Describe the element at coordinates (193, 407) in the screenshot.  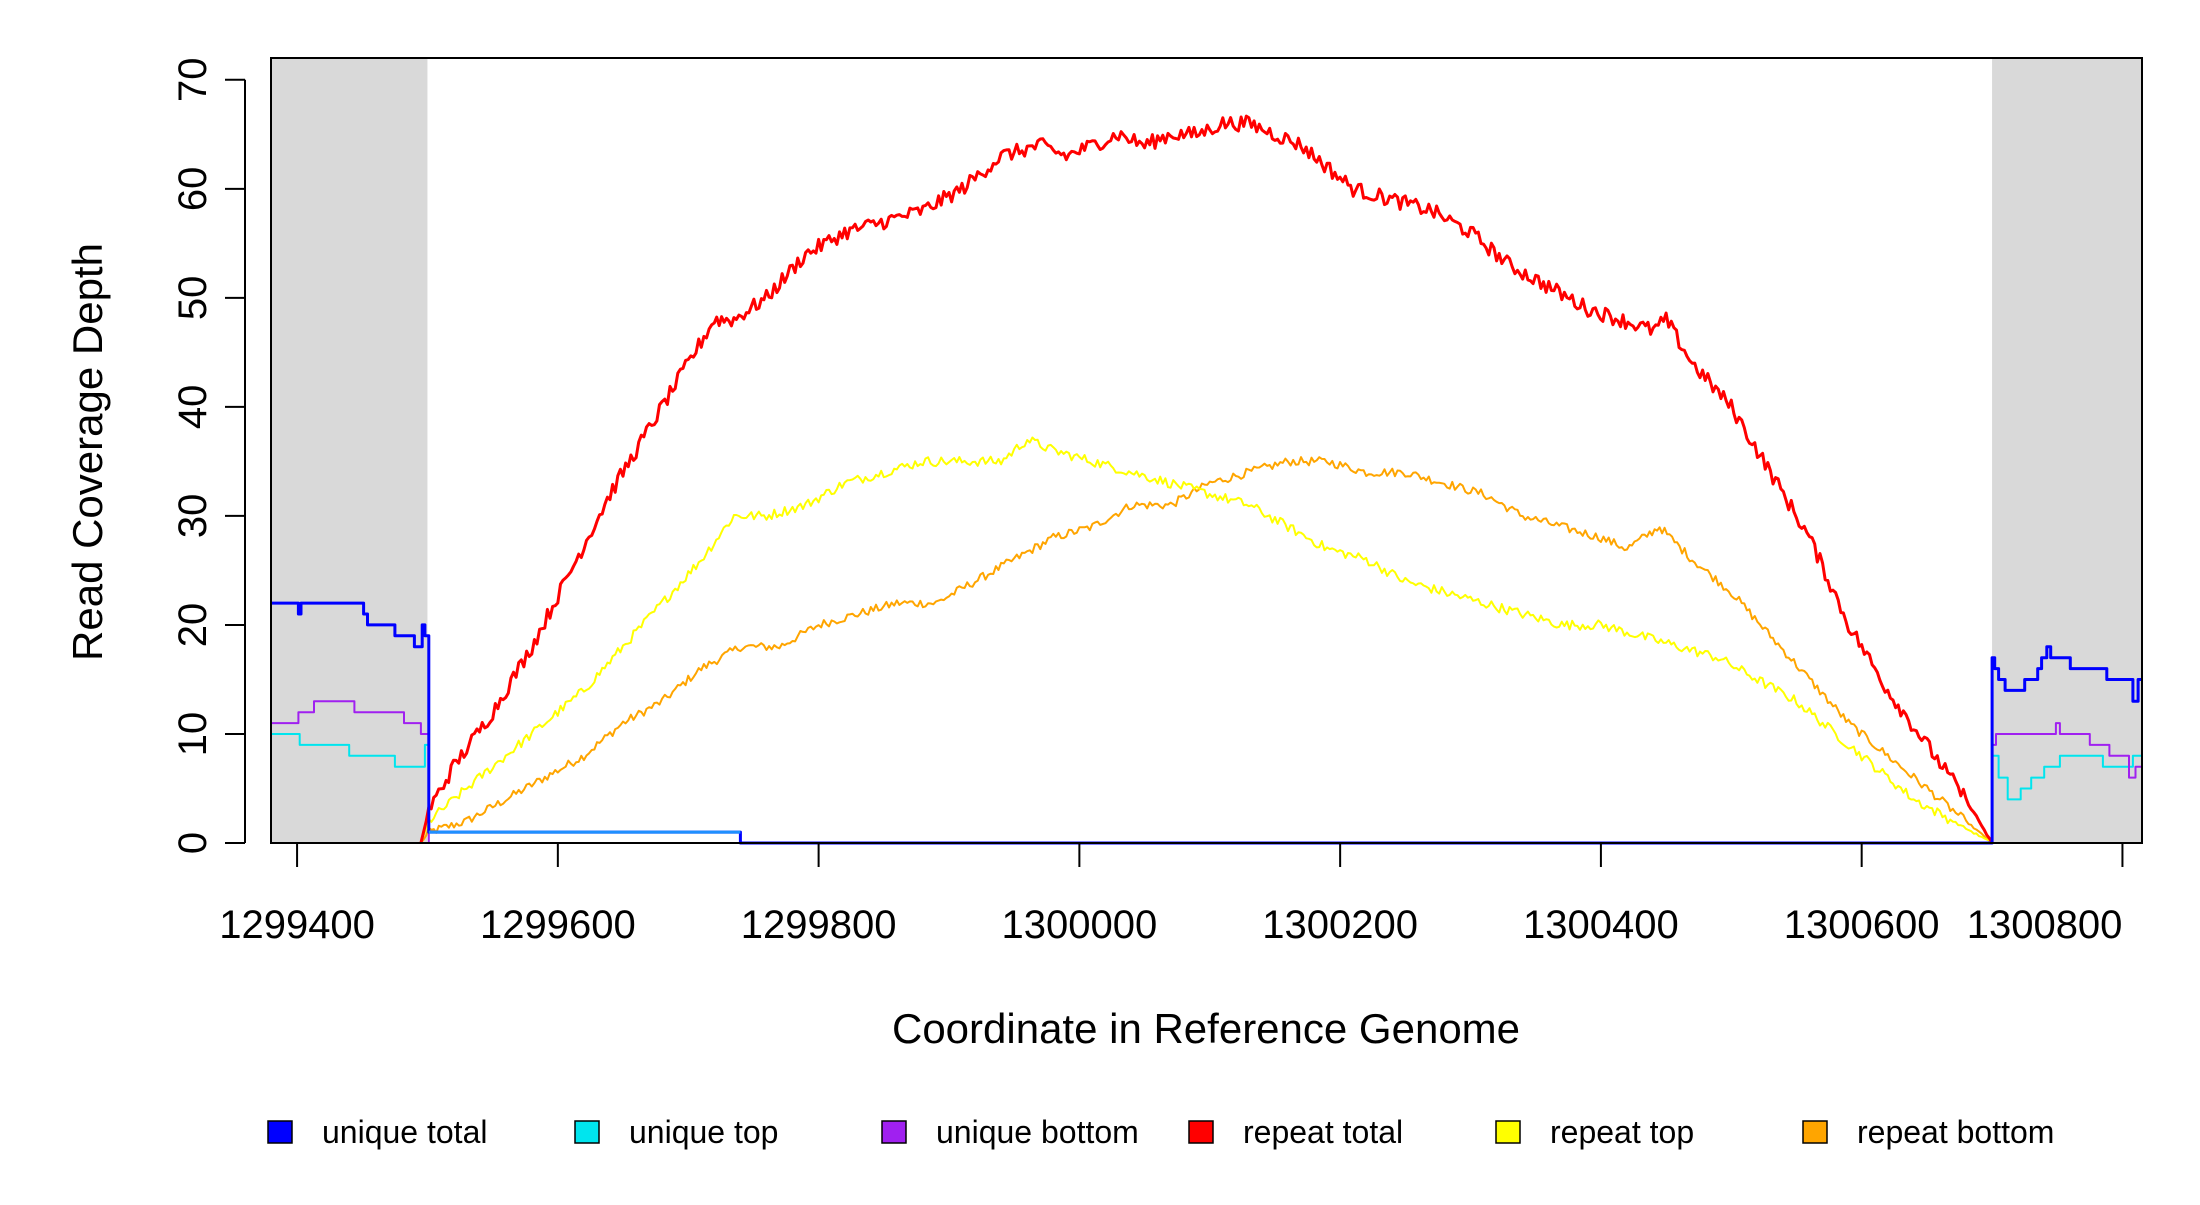
I see `y-tick-label: 40` at that location.